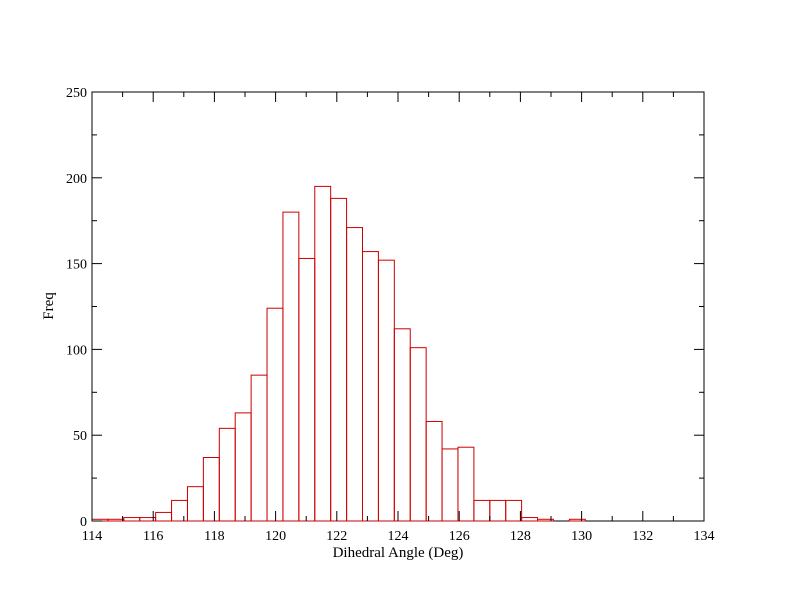  I want to click on x-tick-label: 128, so click(520, 536).